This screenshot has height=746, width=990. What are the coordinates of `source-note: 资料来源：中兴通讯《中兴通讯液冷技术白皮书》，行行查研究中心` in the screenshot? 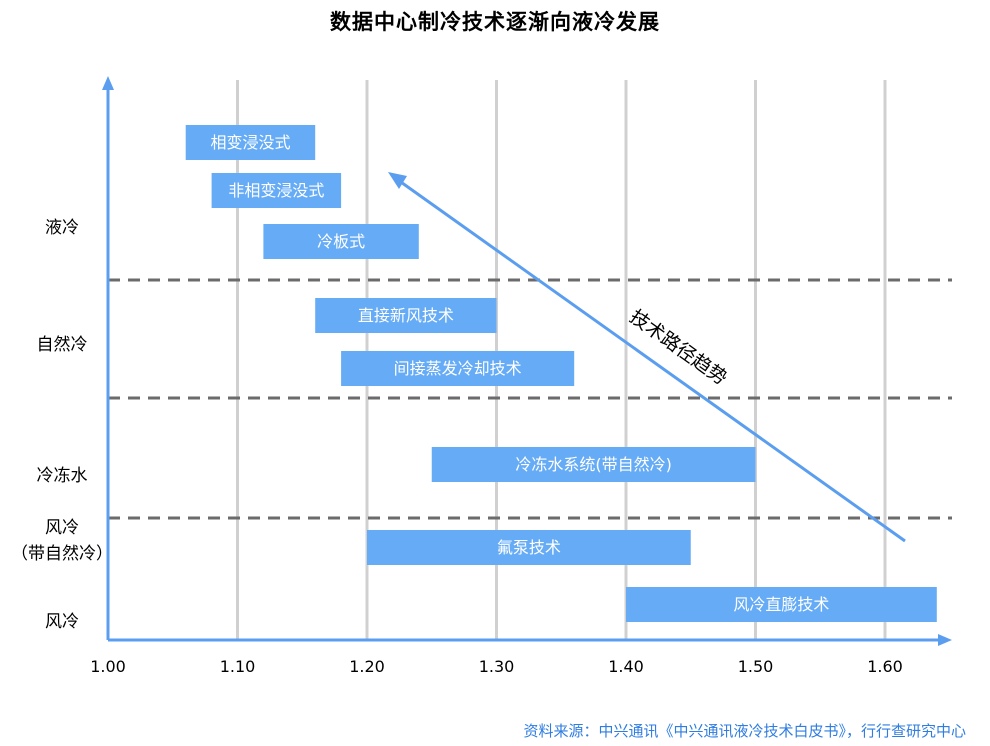 It's located at (744, 731).